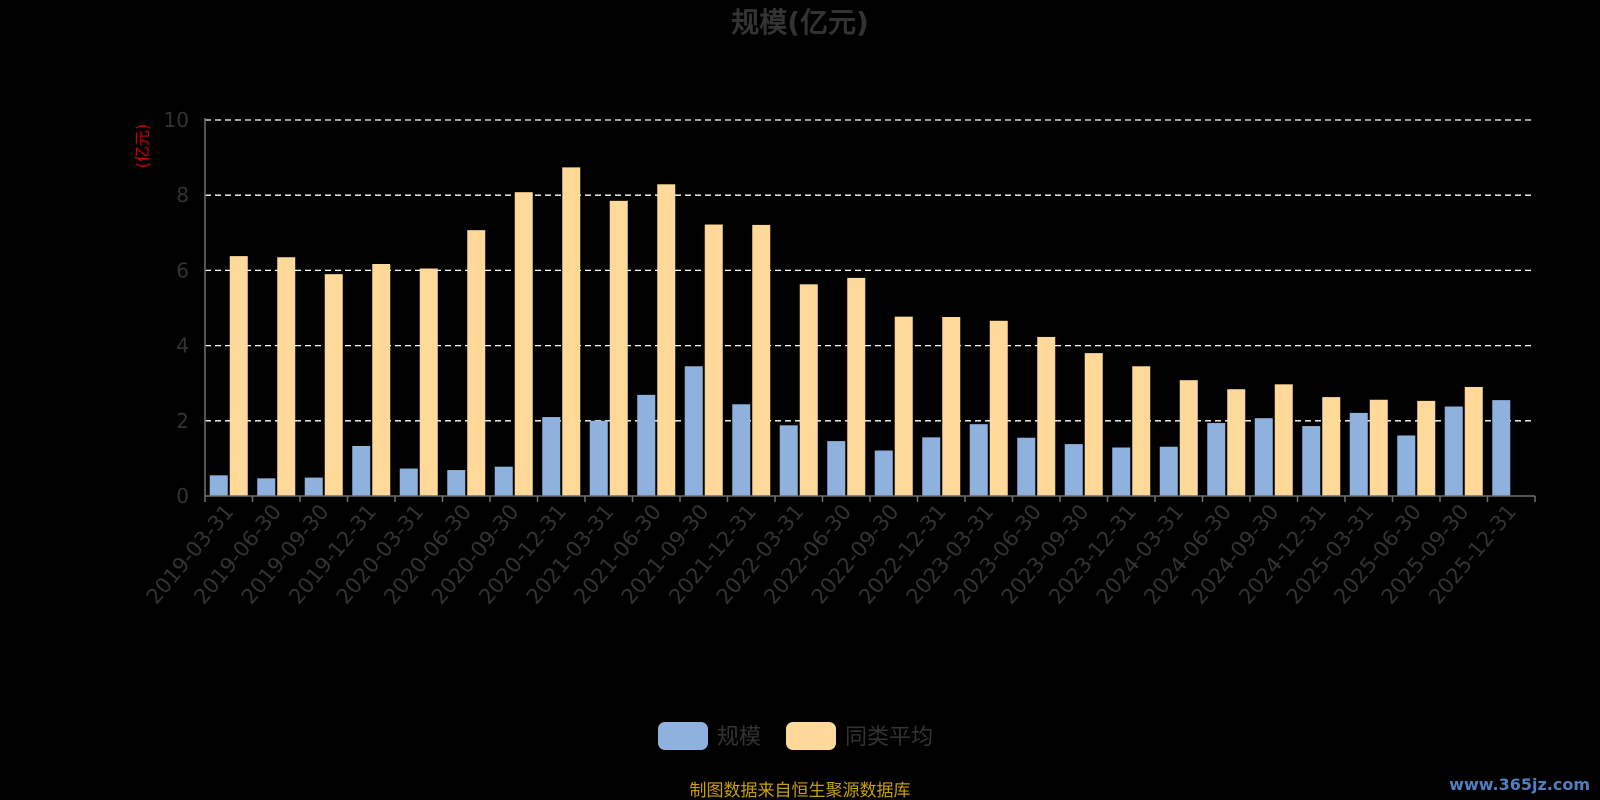  Describe the element at coordinates (182, 270) in the screenshot. I see `y-tick-label: 6` at that location.